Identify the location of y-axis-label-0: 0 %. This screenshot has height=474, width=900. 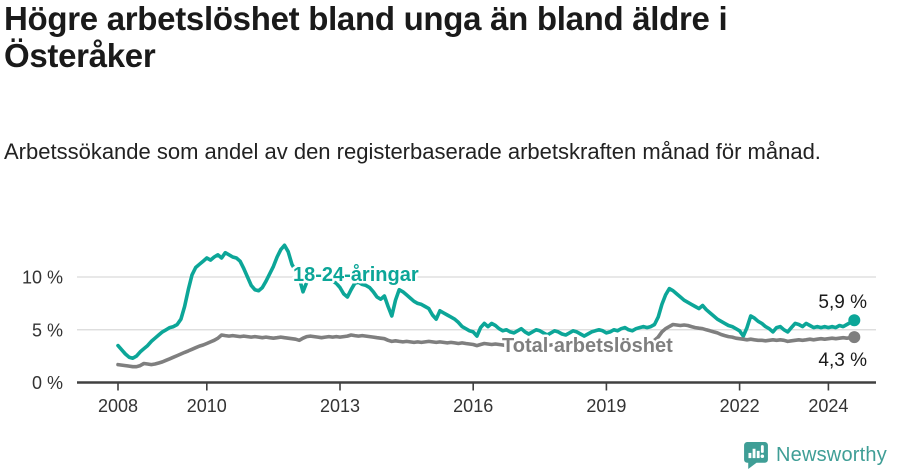
(47, 383).